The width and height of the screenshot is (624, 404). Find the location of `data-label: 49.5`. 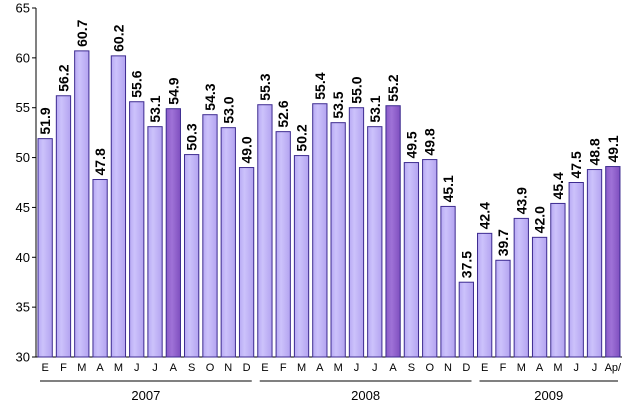

data-label: 49.5 is located at coordinates (411, 144).